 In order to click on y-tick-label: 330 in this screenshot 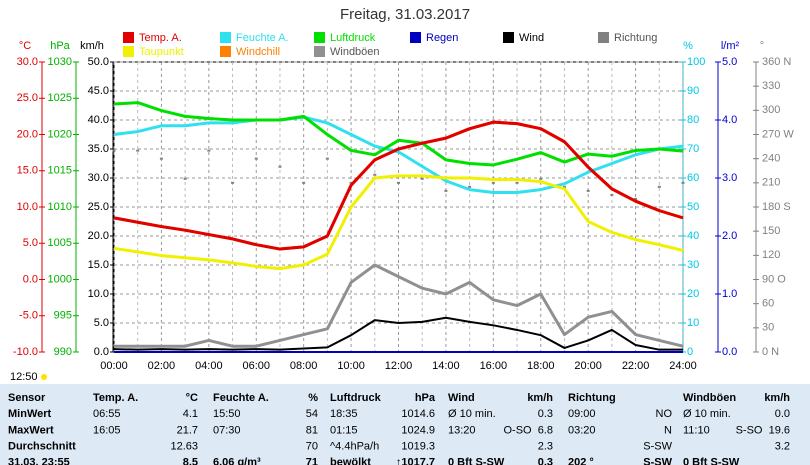, I will do `click(771, 86)`.